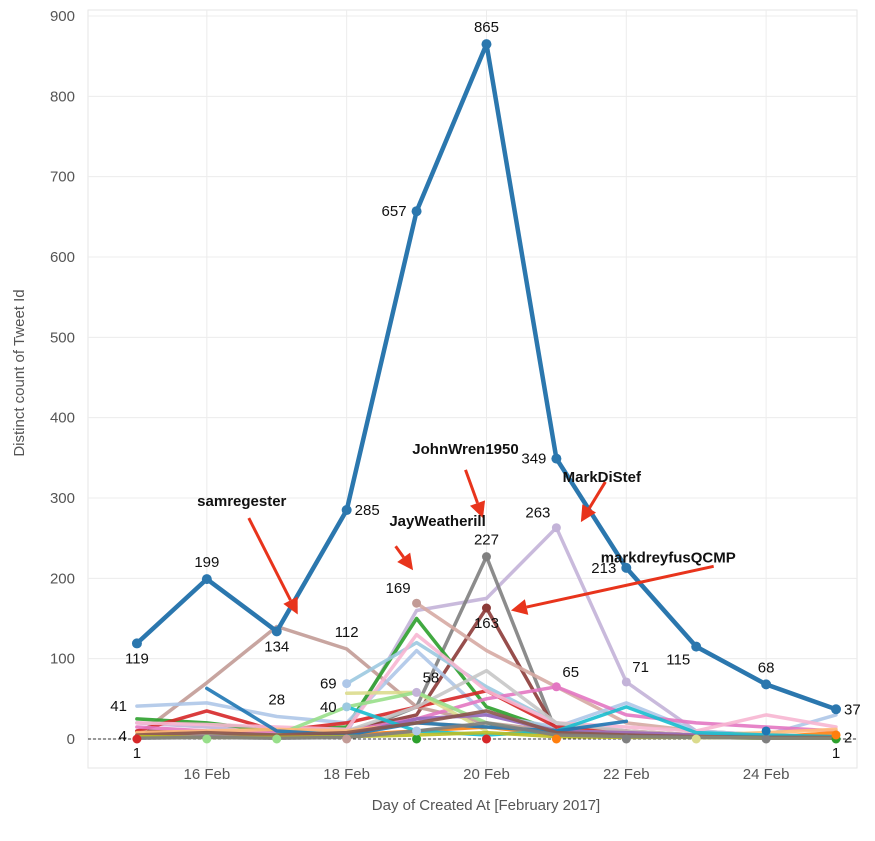  I want to click on data-label: 285, so click(367, 510).